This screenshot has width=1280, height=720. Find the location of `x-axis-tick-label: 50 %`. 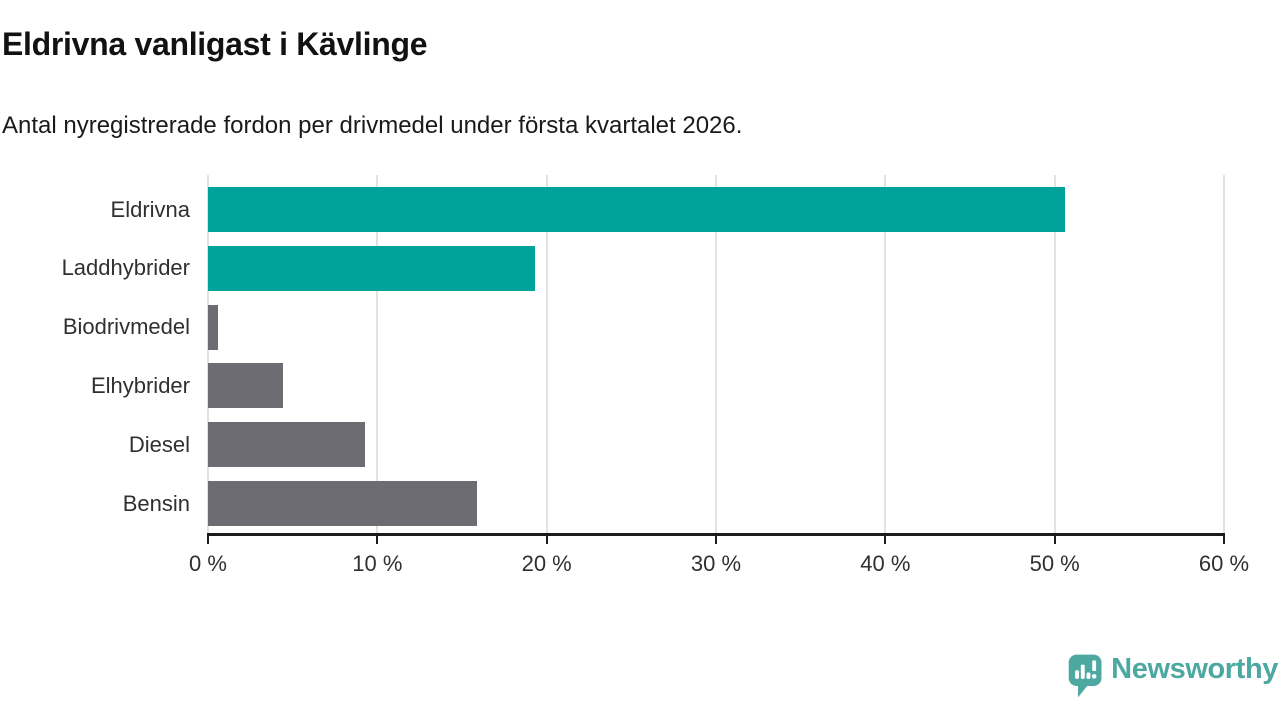

x-axis-tick-label: 50 % is located at coordinates (1054, 563).